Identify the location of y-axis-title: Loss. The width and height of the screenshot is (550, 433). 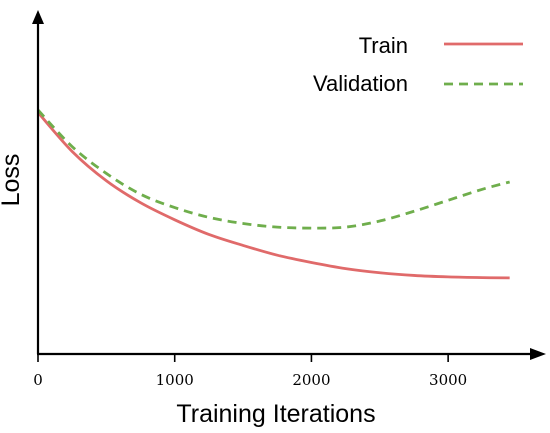
(12, 180).